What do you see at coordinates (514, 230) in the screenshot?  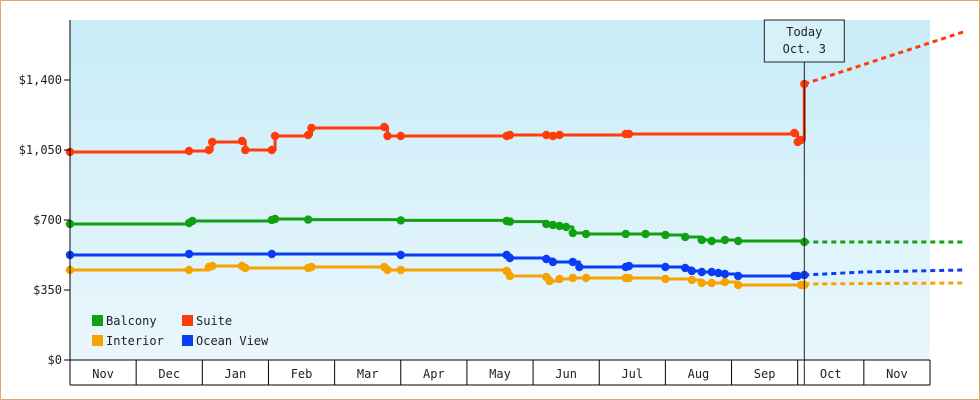 I see `series-balcony` at bounding box center [514, 230].